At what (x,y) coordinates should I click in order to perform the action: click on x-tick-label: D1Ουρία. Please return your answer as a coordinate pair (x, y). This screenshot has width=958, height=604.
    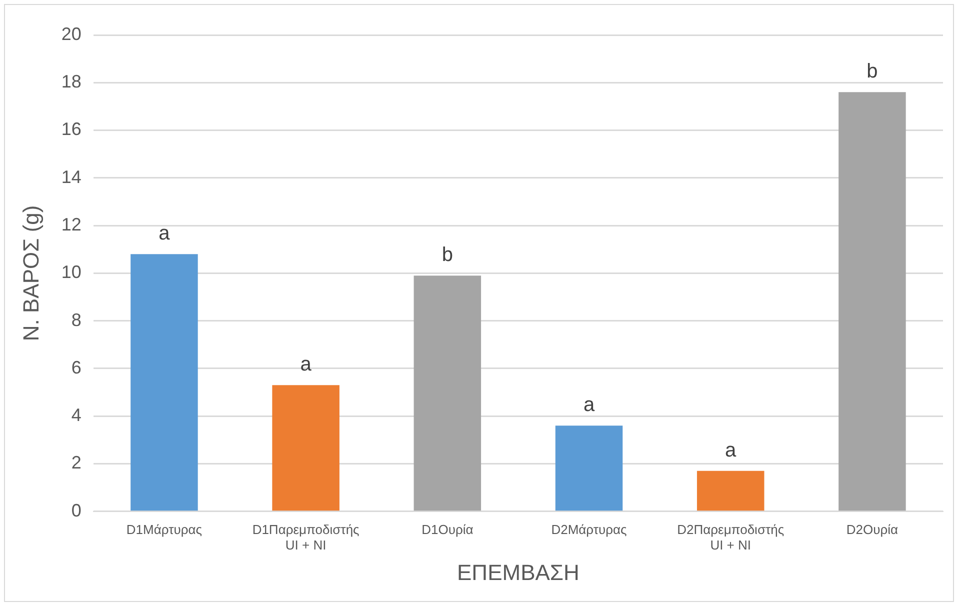
    Looking at the image, I should click on (448, 529).